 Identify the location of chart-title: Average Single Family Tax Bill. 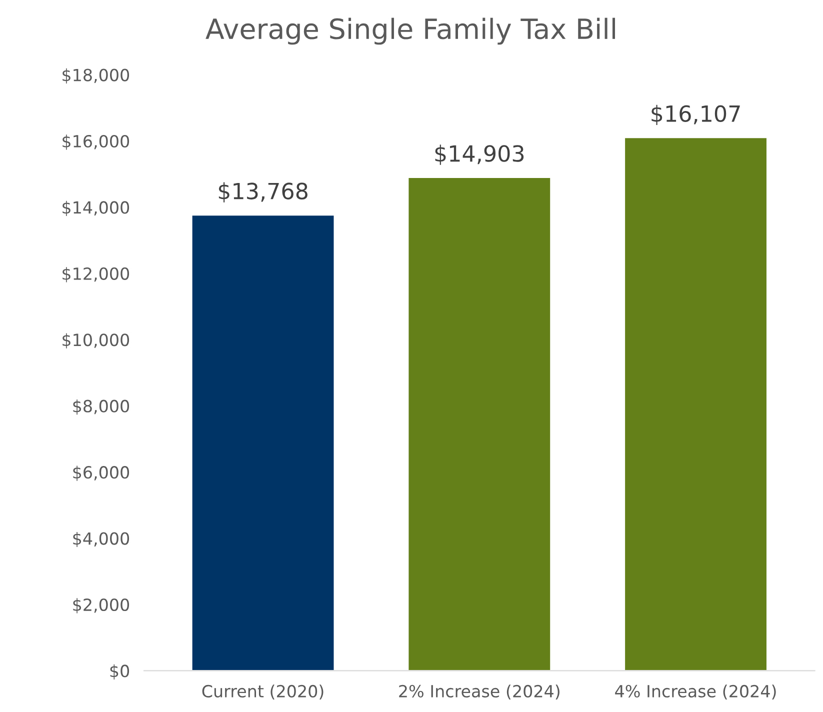
(411, 31).